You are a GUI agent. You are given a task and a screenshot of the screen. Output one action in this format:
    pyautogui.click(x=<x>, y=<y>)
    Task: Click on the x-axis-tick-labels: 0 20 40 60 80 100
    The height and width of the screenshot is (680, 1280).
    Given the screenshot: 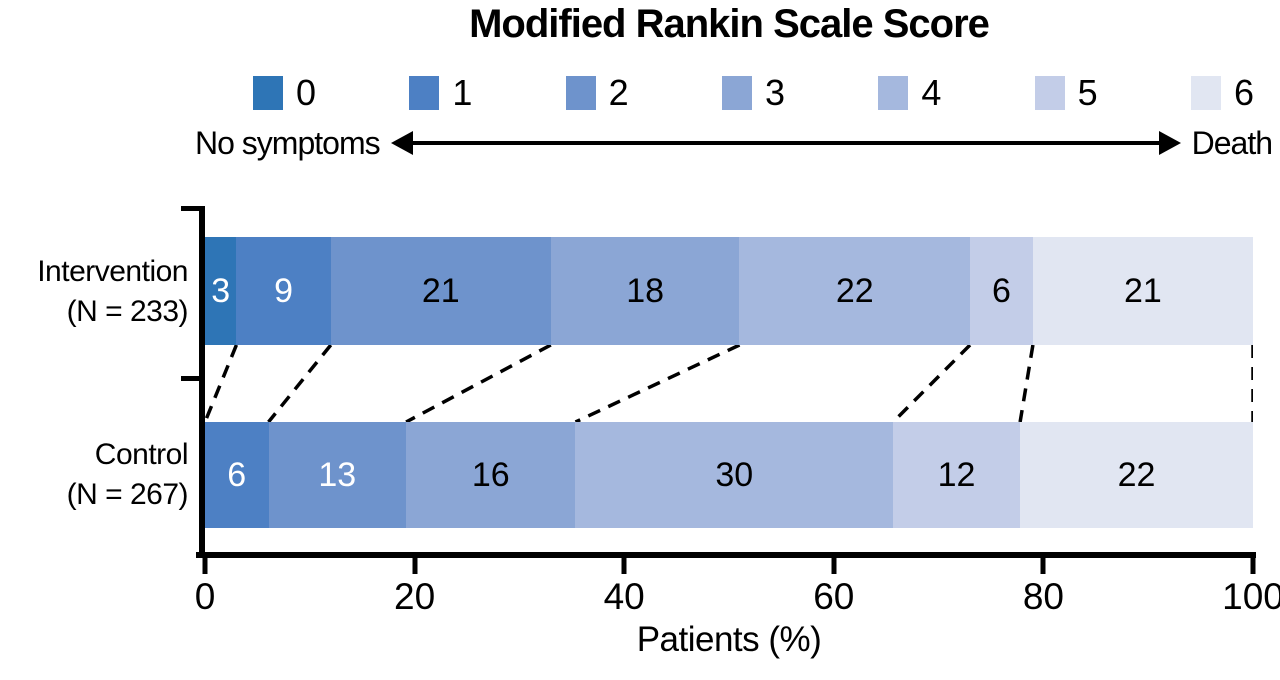 What is the action you would take?
    pyautogui.click(x=737, y=597)
    